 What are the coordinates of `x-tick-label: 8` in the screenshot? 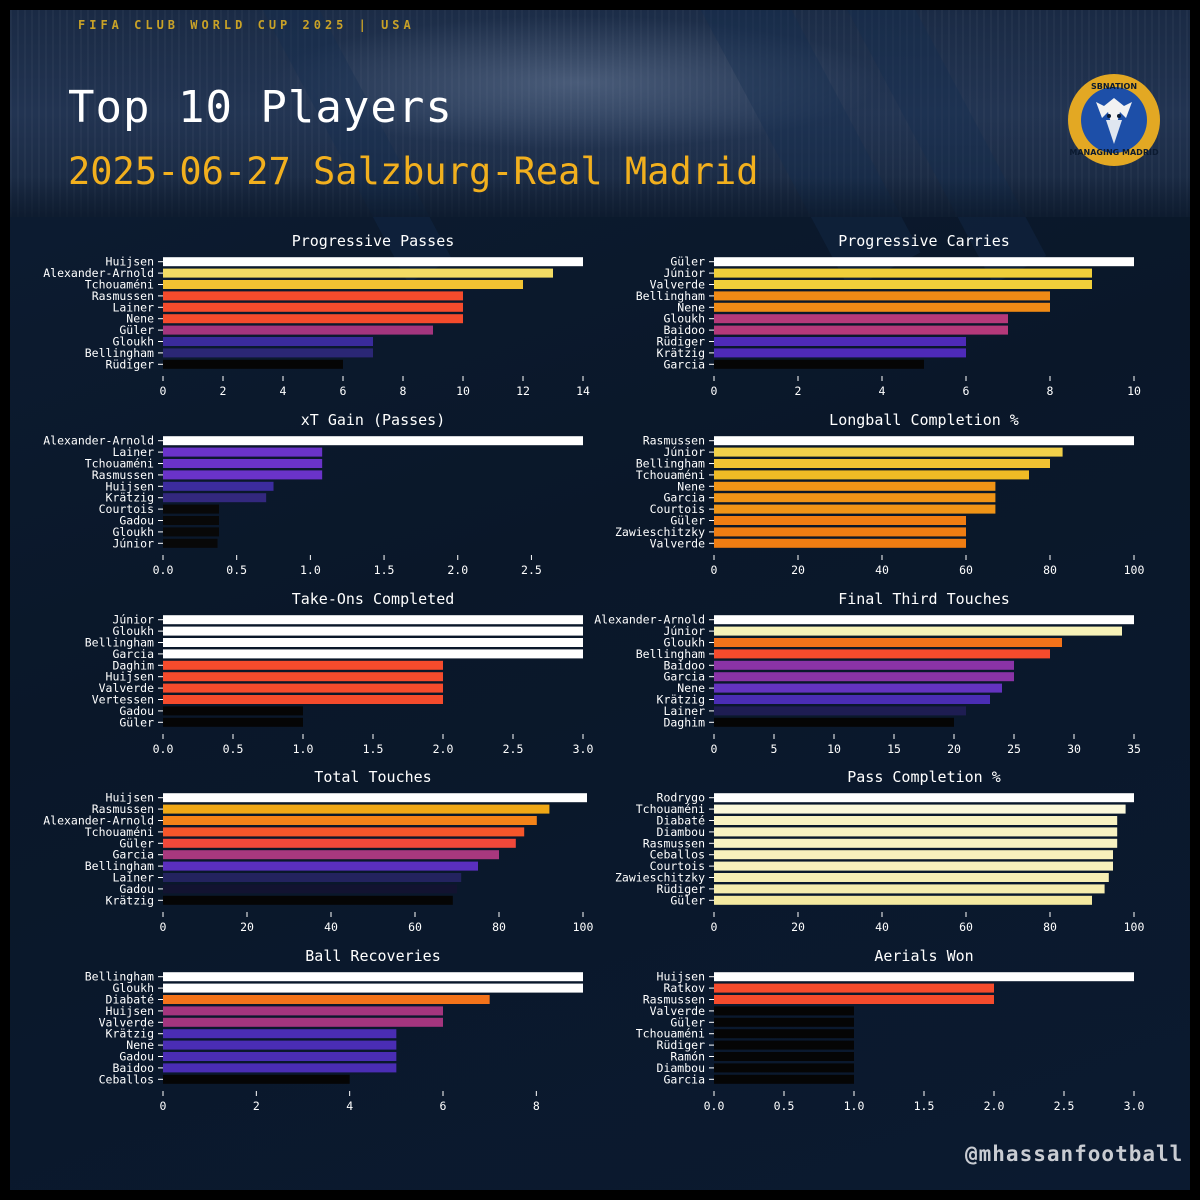 It's located at (1050, 391).